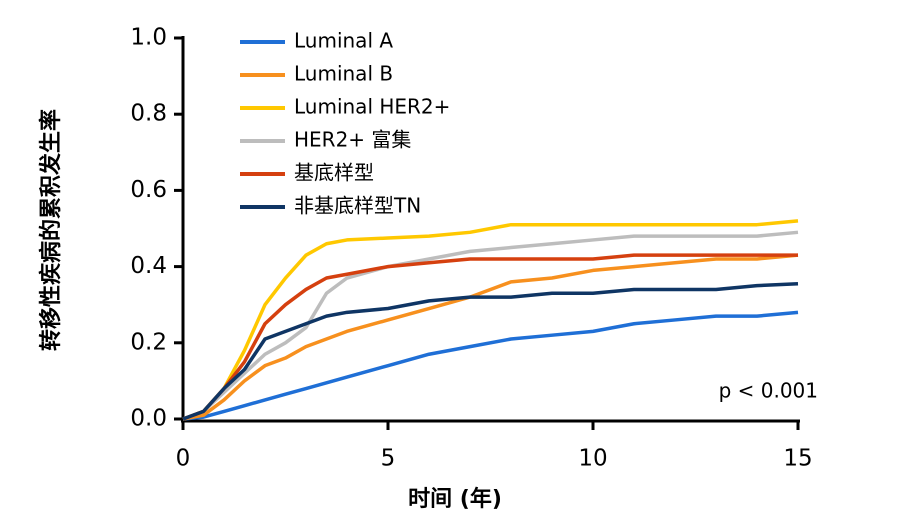 The image size is (899, 529). I want to click on x-tick-label: 10, so click(592, 459).